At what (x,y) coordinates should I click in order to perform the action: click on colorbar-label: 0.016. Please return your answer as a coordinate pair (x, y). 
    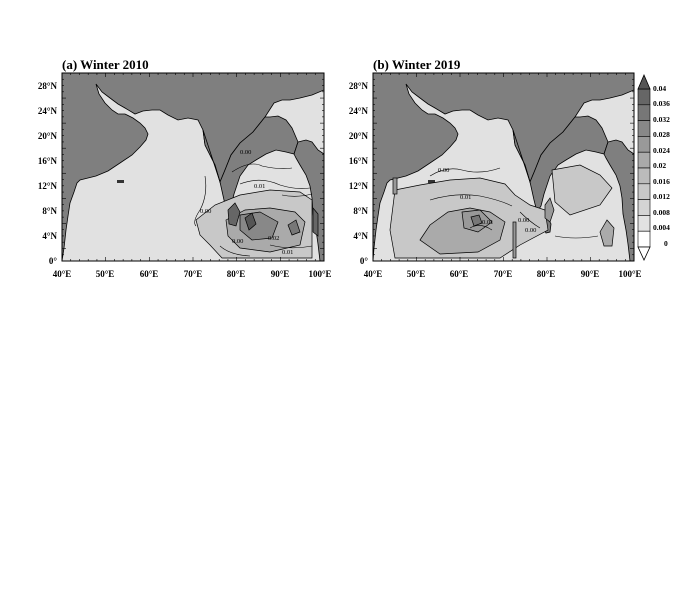
    Looking at the image, I should click on (661, 181).